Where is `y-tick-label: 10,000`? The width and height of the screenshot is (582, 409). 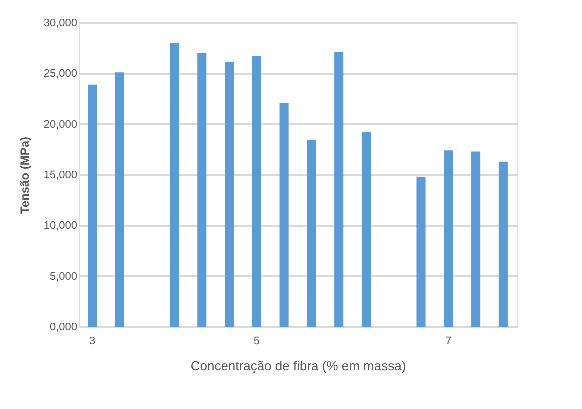
y-tick-label: 10,000 is located at coordinates (61, 226).